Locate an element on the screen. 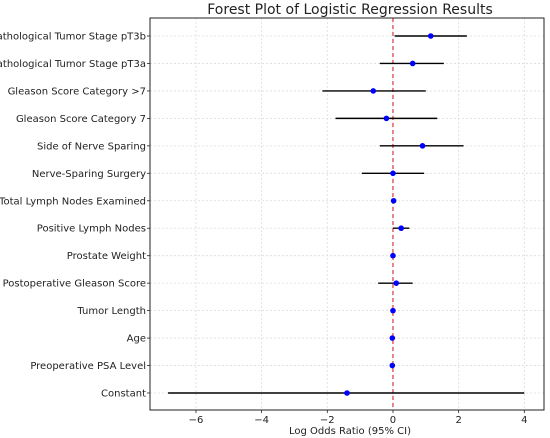 The width and height of the screenshot is (550, 438). x-tick-label: 0 is located at coordinates (393, 420).